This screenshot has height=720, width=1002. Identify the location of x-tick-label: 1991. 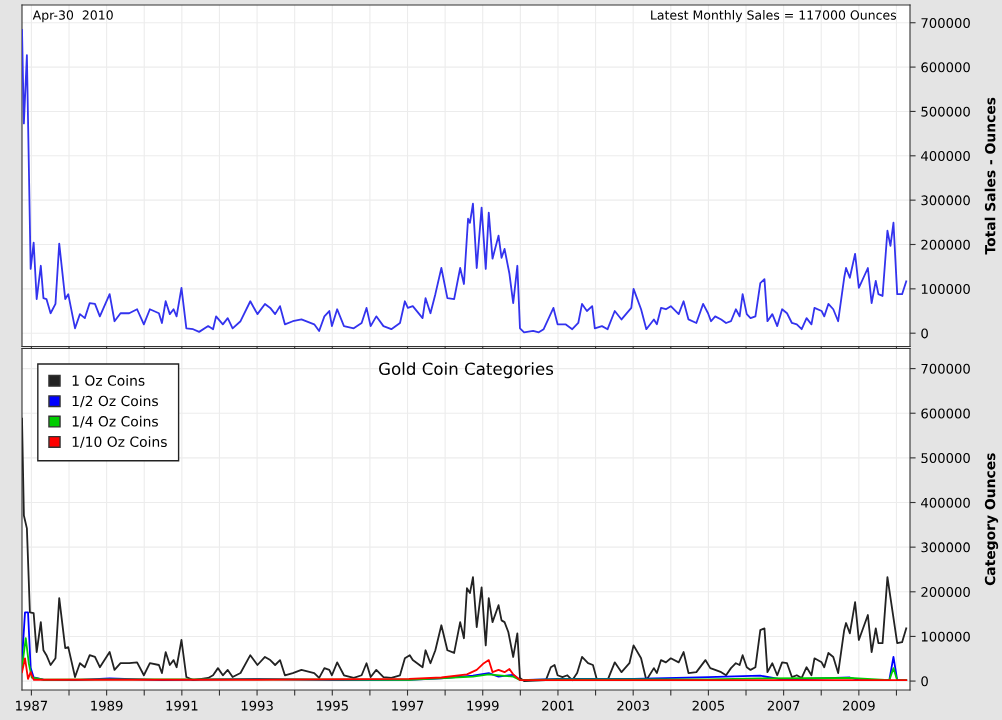
(182, 705).